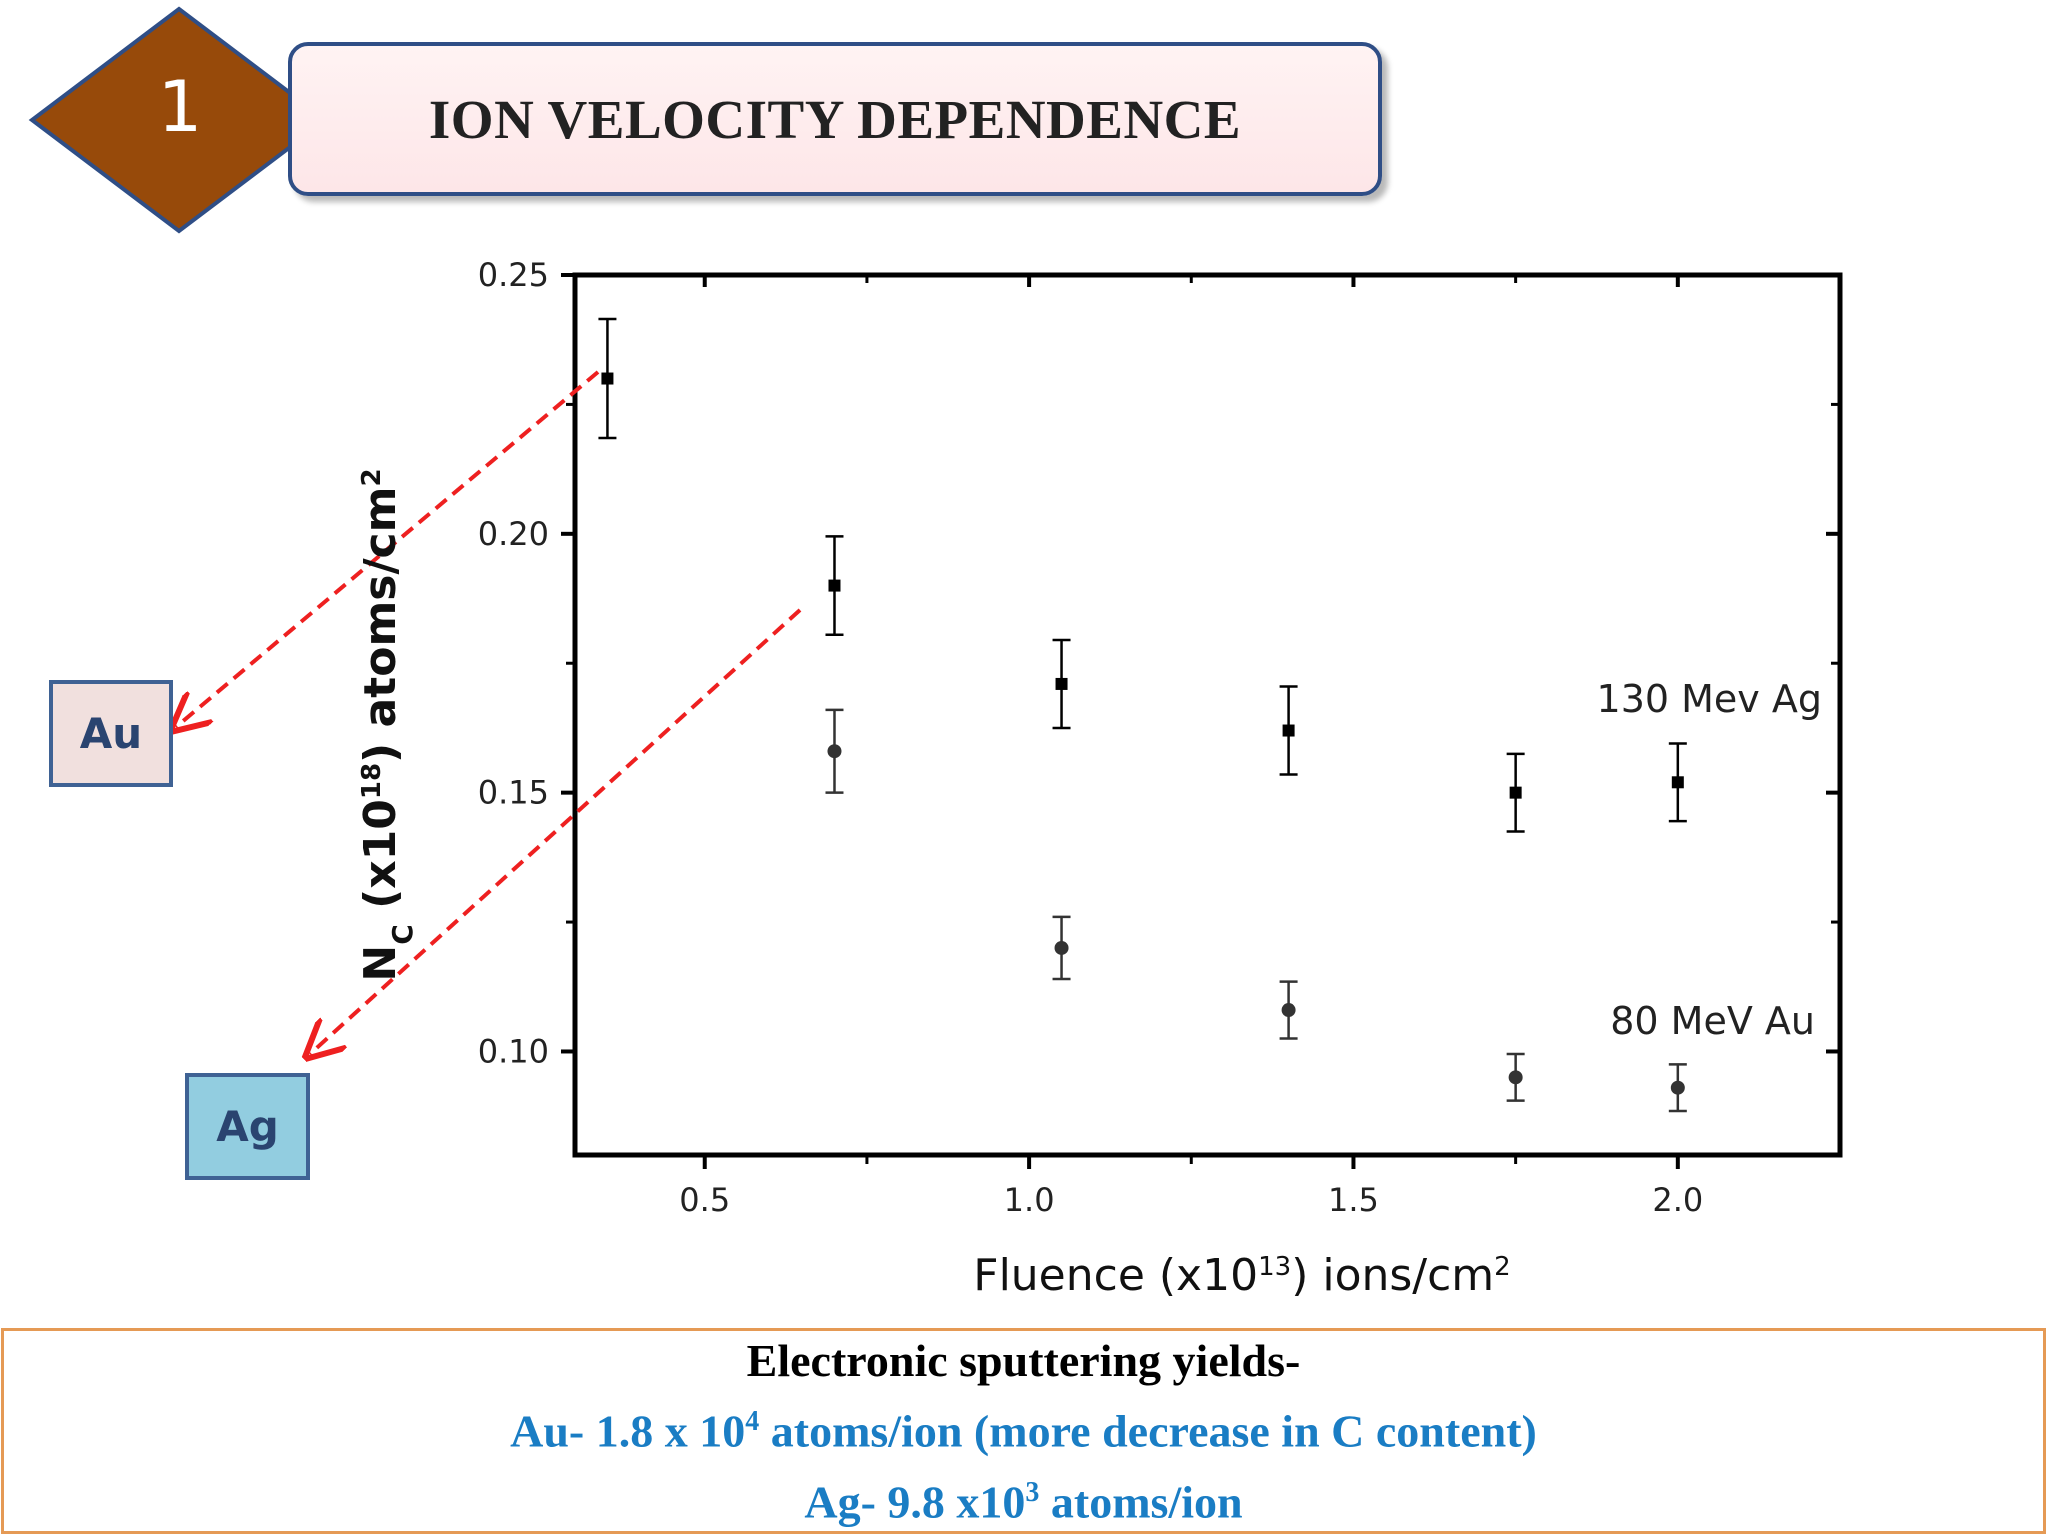 The image size is (2048, 1536). Describe the element at coordinates (513, 793) in the screenshot. I see `y-tick-label: 0.15` at that location.